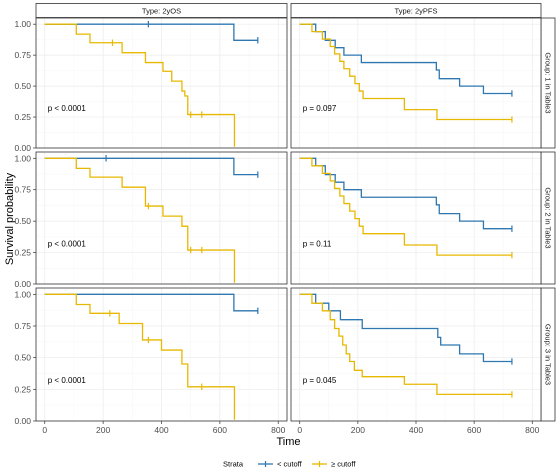 The image size is (560, 474). Describe the element at coordinates (22, 24) in the screenshot. I see `panel-2yos-group-1-y-tick-label-1: 1.00` at that location.